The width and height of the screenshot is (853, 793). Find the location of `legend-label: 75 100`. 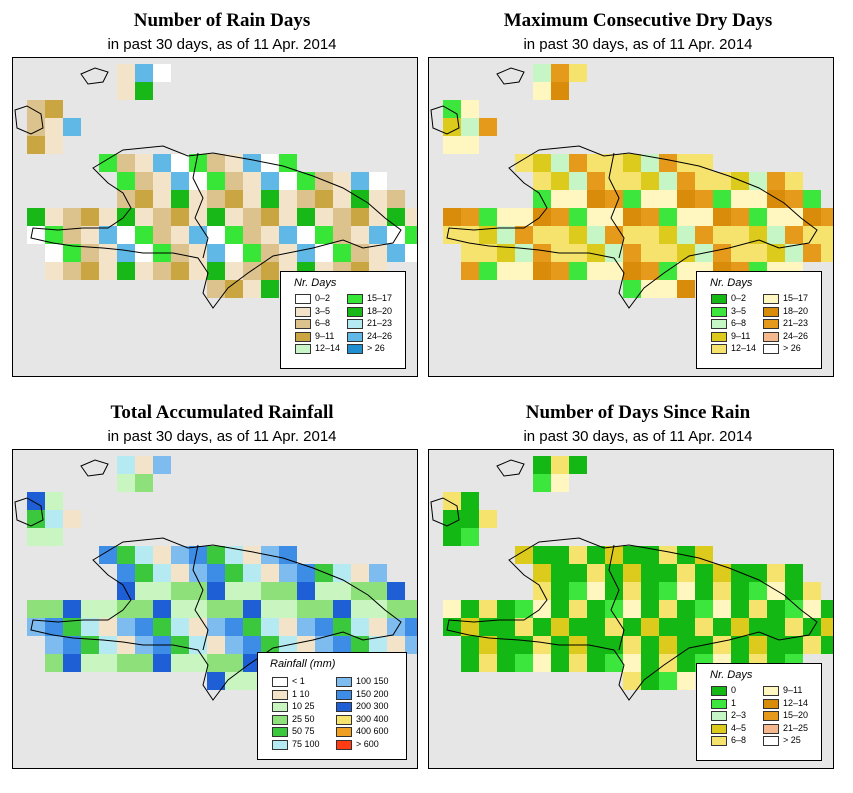

legend-label: 75 100 is located at coordinates (306, 743).